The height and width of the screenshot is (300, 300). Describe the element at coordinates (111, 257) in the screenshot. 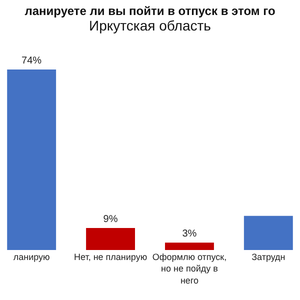

I see `x-tick-label: Нет, не планирую` at that location.